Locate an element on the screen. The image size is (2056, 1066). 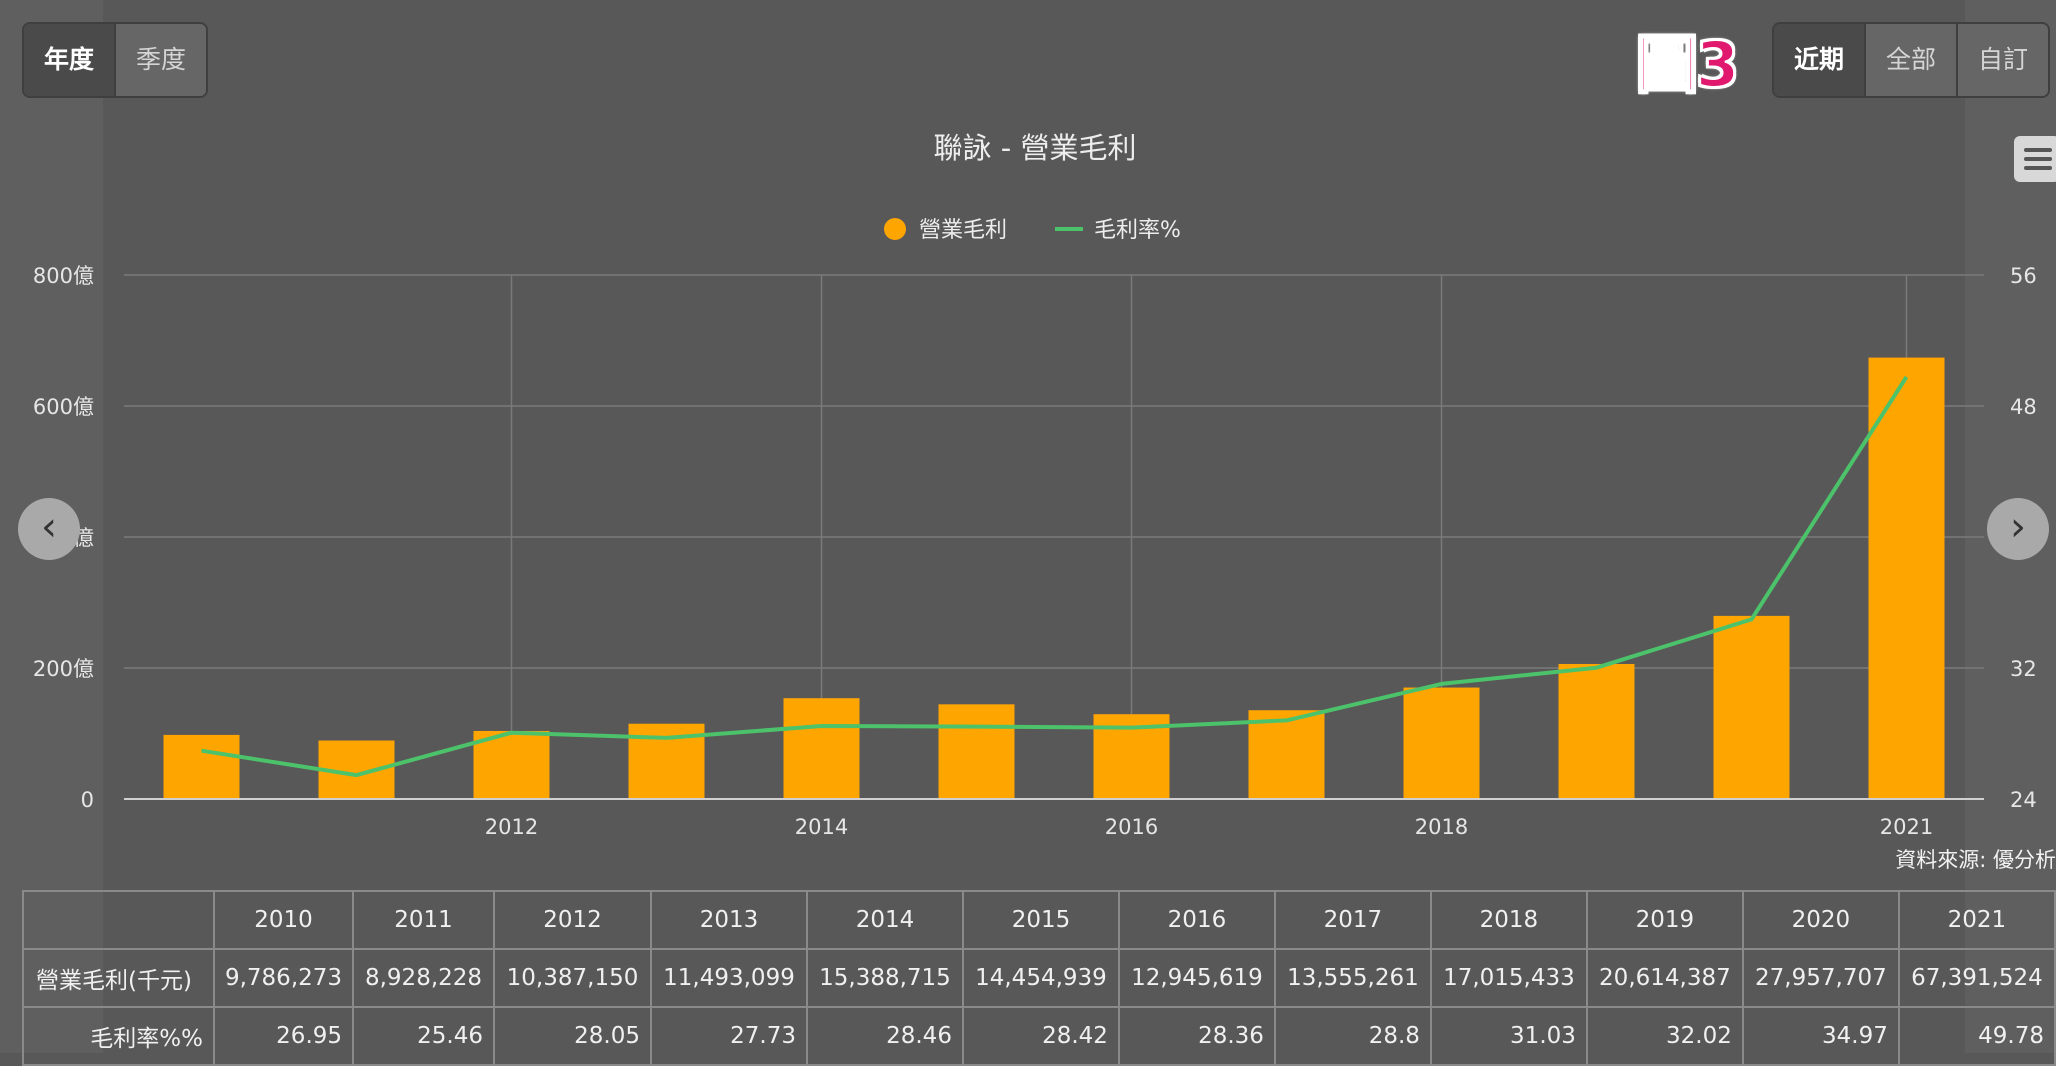
table-cell: 28.42 is located at coordinates (1040, 1036).